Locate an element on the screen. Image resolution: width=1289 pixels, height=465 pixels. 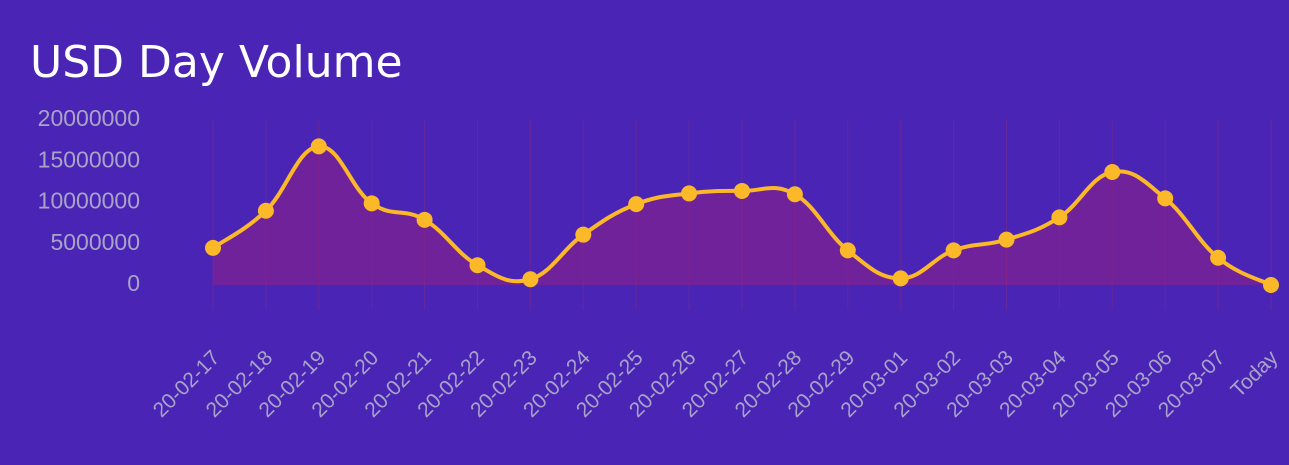
y-tick-label: 5000000 is located at coordinates (95, 242).